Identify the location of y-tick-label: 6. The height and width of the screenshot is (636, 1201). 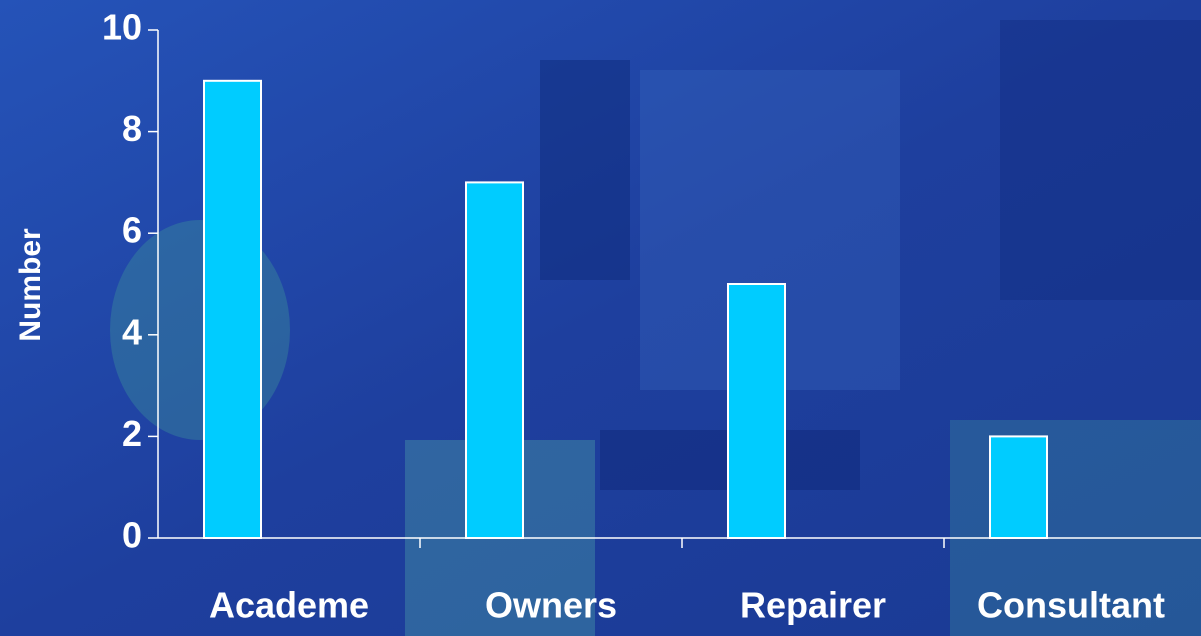
(132, 230).